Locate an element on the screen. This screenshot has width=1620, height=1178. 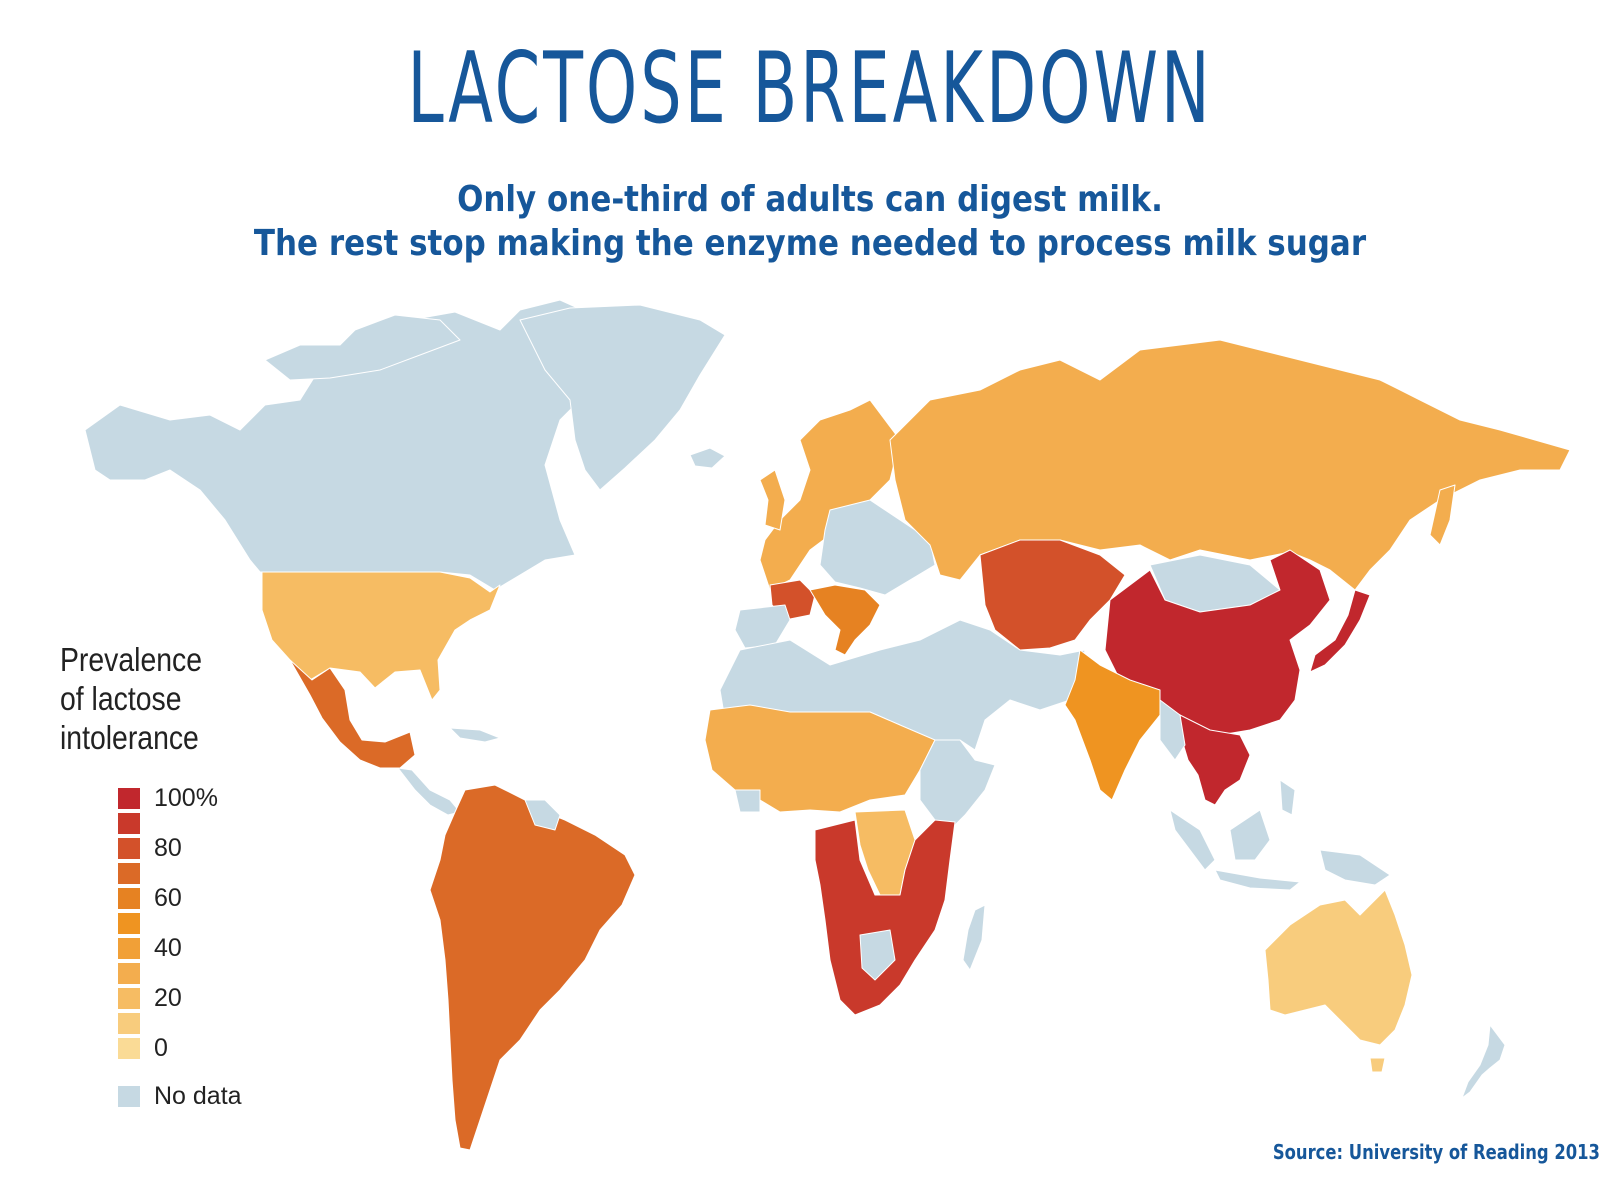
region-italy-balkans is located at coordinates (845, 620).